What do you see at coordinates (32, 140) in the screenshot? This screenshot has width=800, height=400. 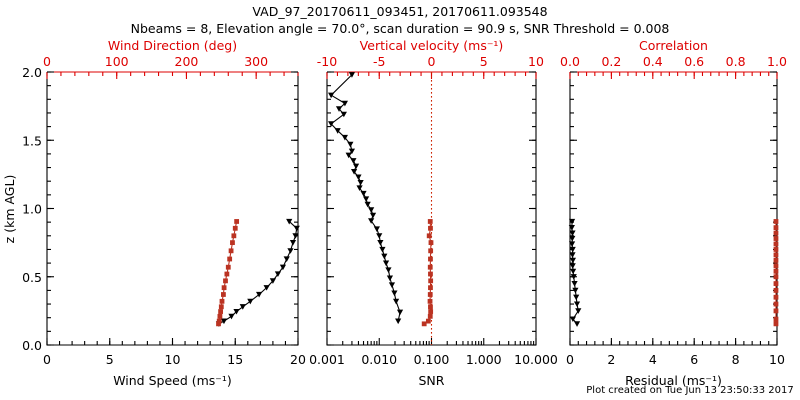 I see `y-ticklabel: 1.5` at bounding box center [32, 140].